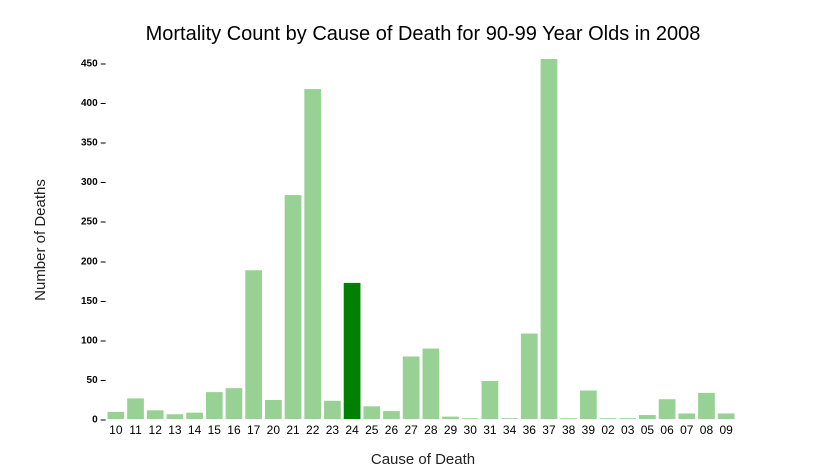 The width and height of the screenshot is (818, 475). I want to click on y-tick-label: 50 –, so click(97, 380).